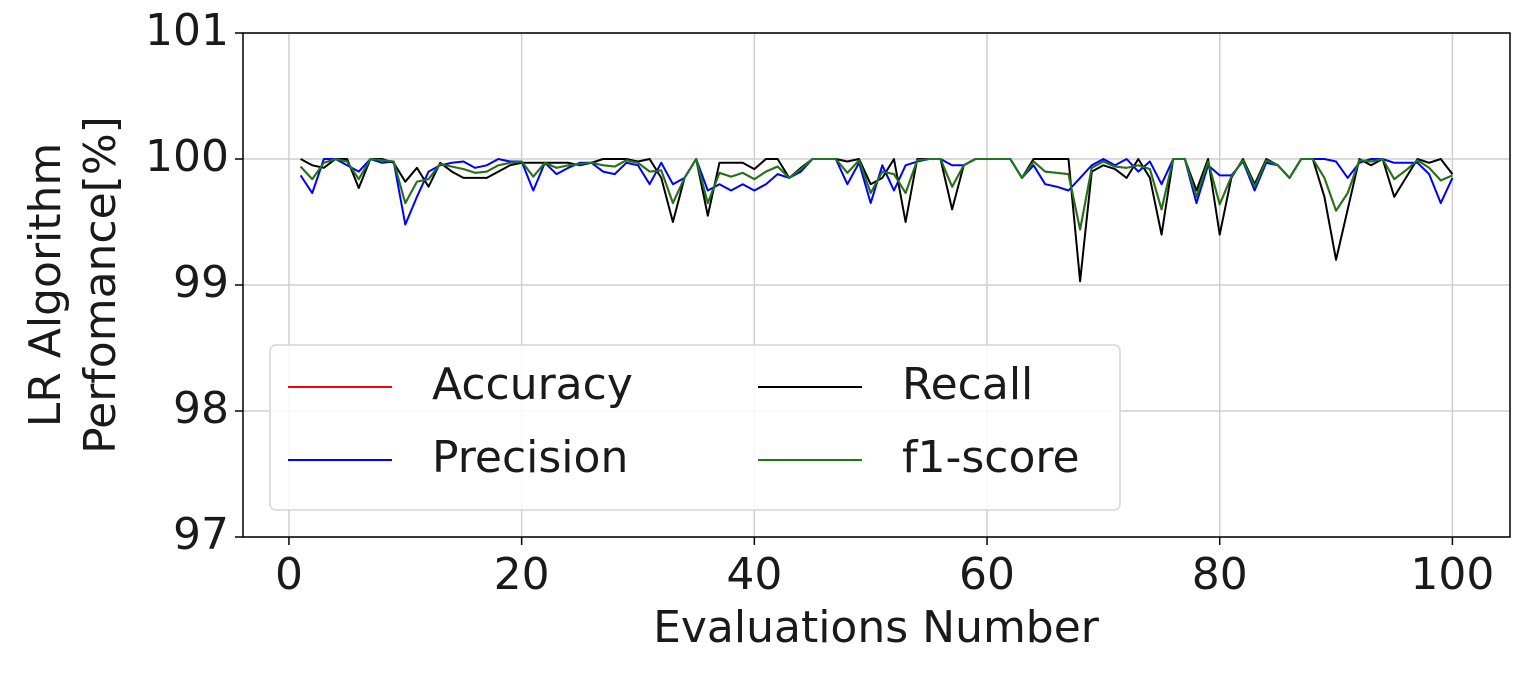 Image resolution: width=1533 pixels, height=678 pixels. Describe the element at coordinates (201, 408) in the screenshot. I see `y-tick-label: 98` at that location.